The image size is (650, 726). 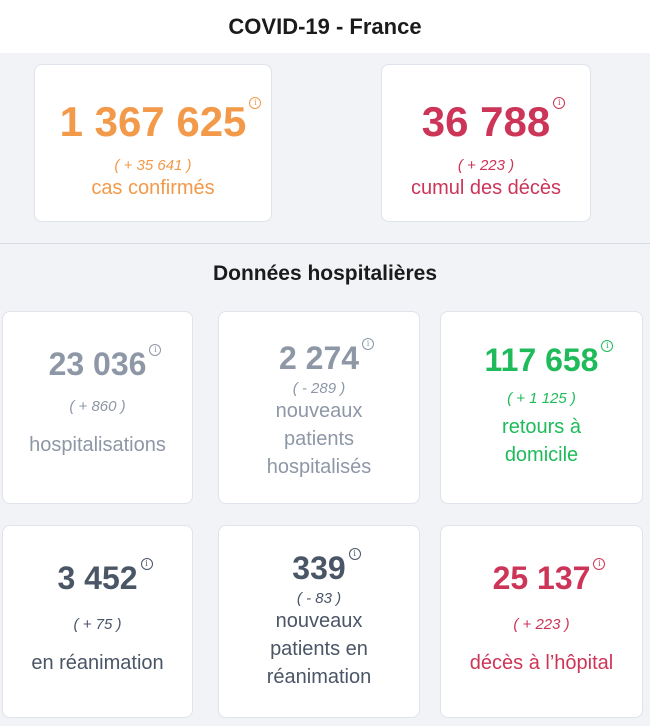 What do you see at coordinates (325, 26) in the screenshot?
I see `page-title: COVID-19 - France` at bounding box center [325, 26].